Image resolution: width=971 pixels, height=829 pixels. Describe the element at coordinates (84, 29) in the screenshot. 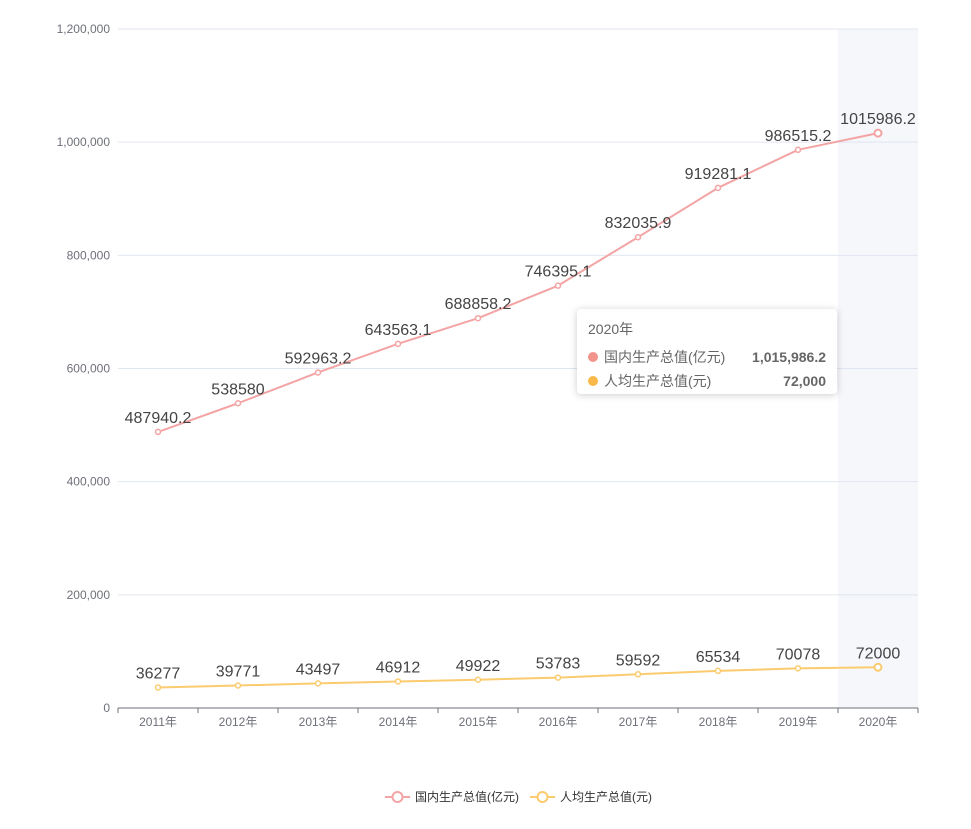

I see `y-tick-label: 1,200,000` at that location.